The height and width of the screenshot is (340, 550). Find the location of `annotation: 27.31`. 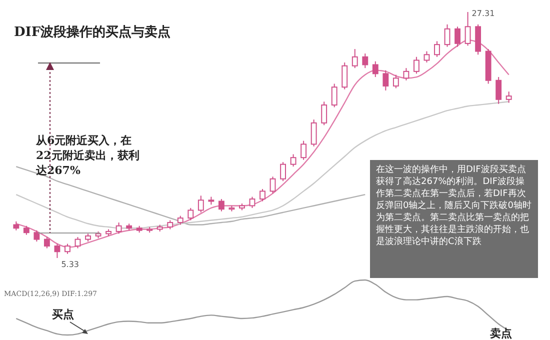

annotation: 27.31 is located at coordinates (483, 13).